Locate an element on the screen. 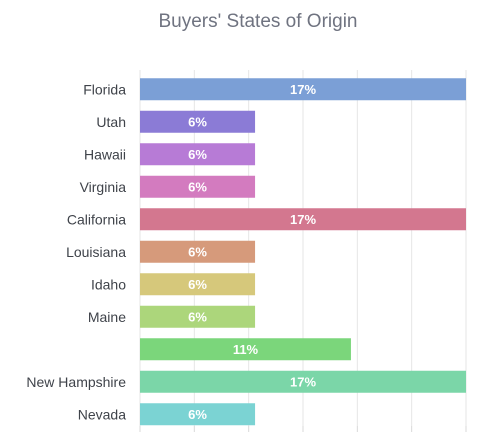 This screenshot has width=485, height=440. category-label: Florida is located at coordinates (104, 89).